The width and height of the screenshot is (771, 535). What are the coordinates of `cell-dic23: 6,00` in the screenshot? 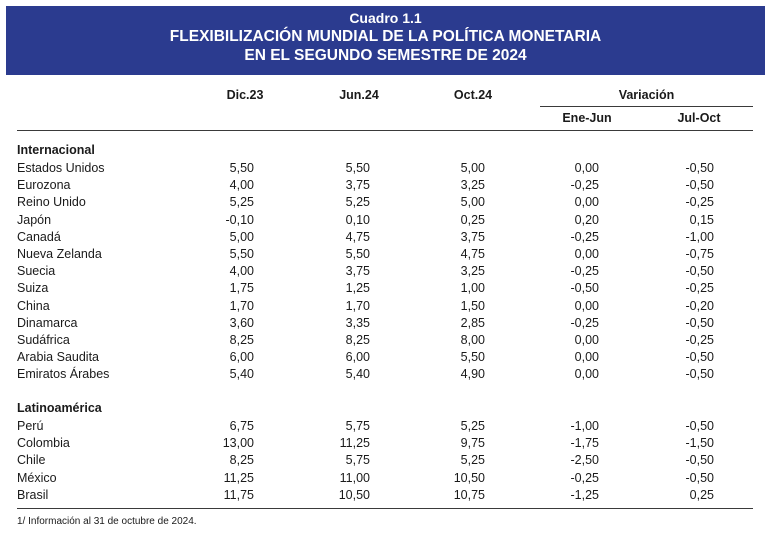 It's located at (241, 357).